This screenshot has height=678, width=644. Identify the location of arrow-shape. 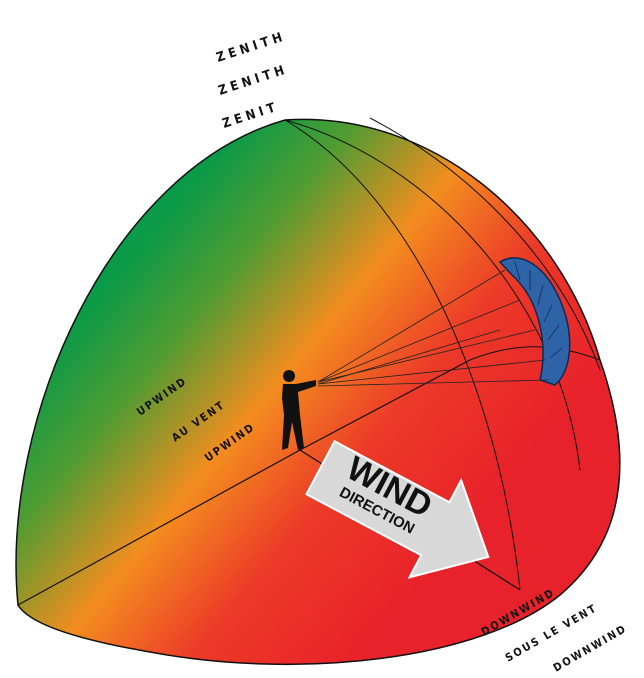
(397, 509).